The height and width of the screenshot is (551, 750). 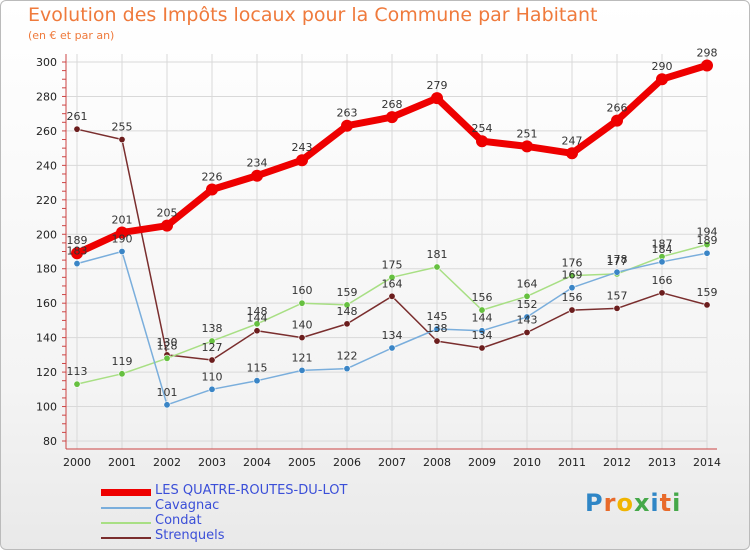 I want to click on data-label: 115, so click(x=257, y=368).